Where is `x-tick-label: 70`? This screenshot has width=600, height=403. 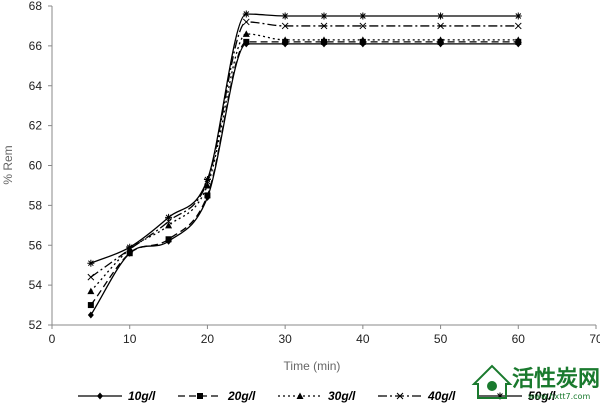
x-tick-label: 70 is located at coordinates (594, 339).